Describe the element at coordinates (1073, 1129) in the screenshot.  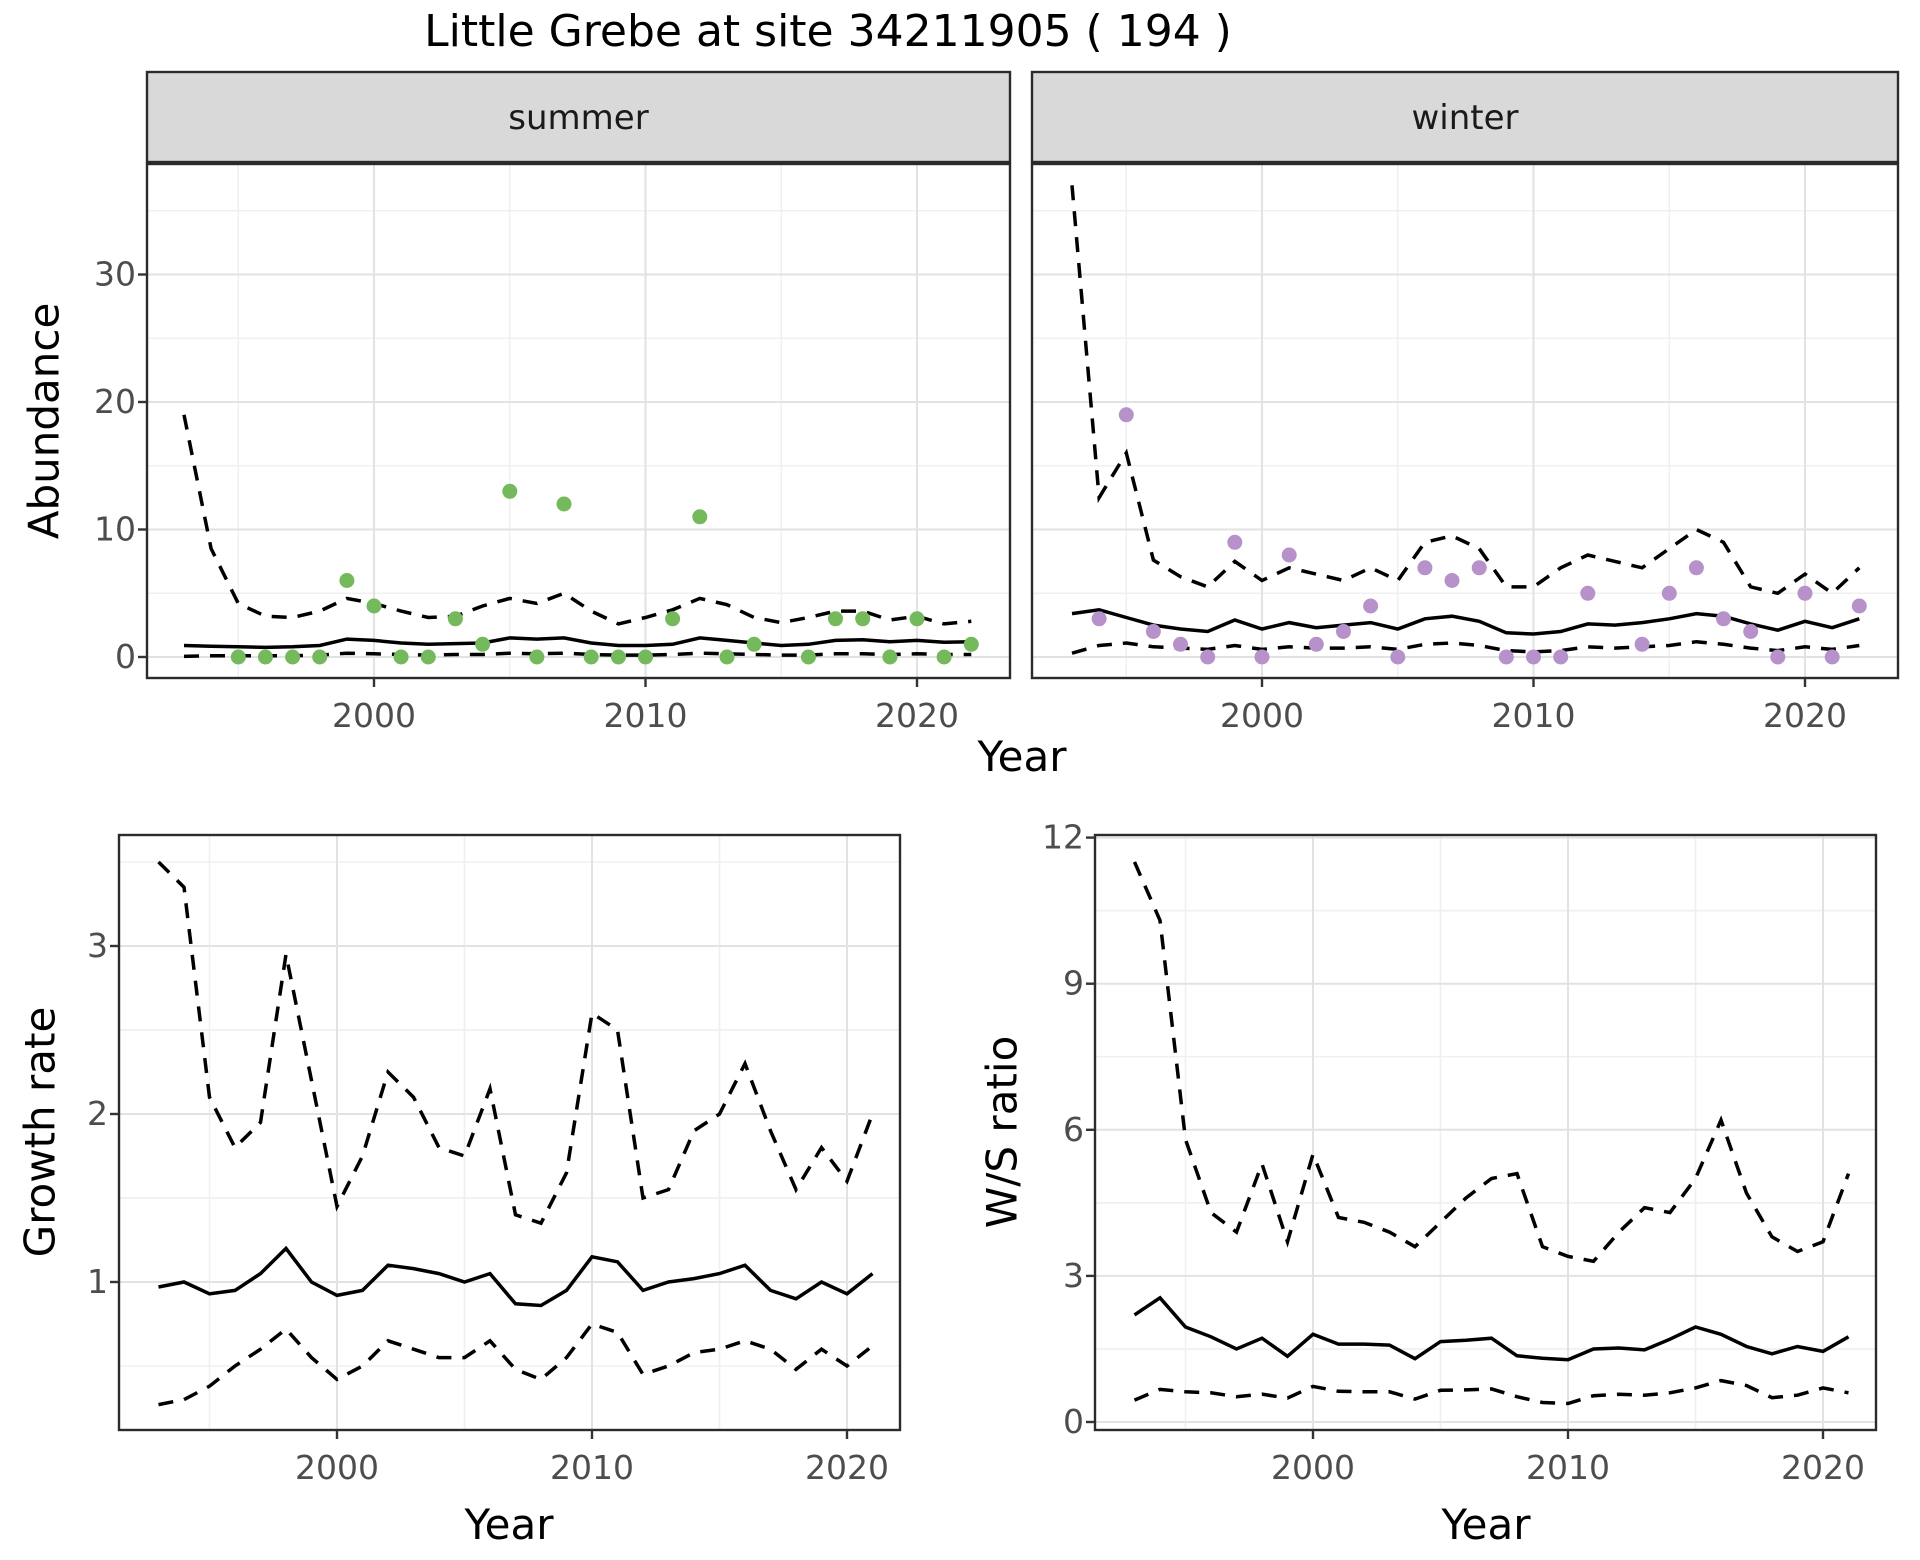
I see `y-tick-label: 6` at that location.